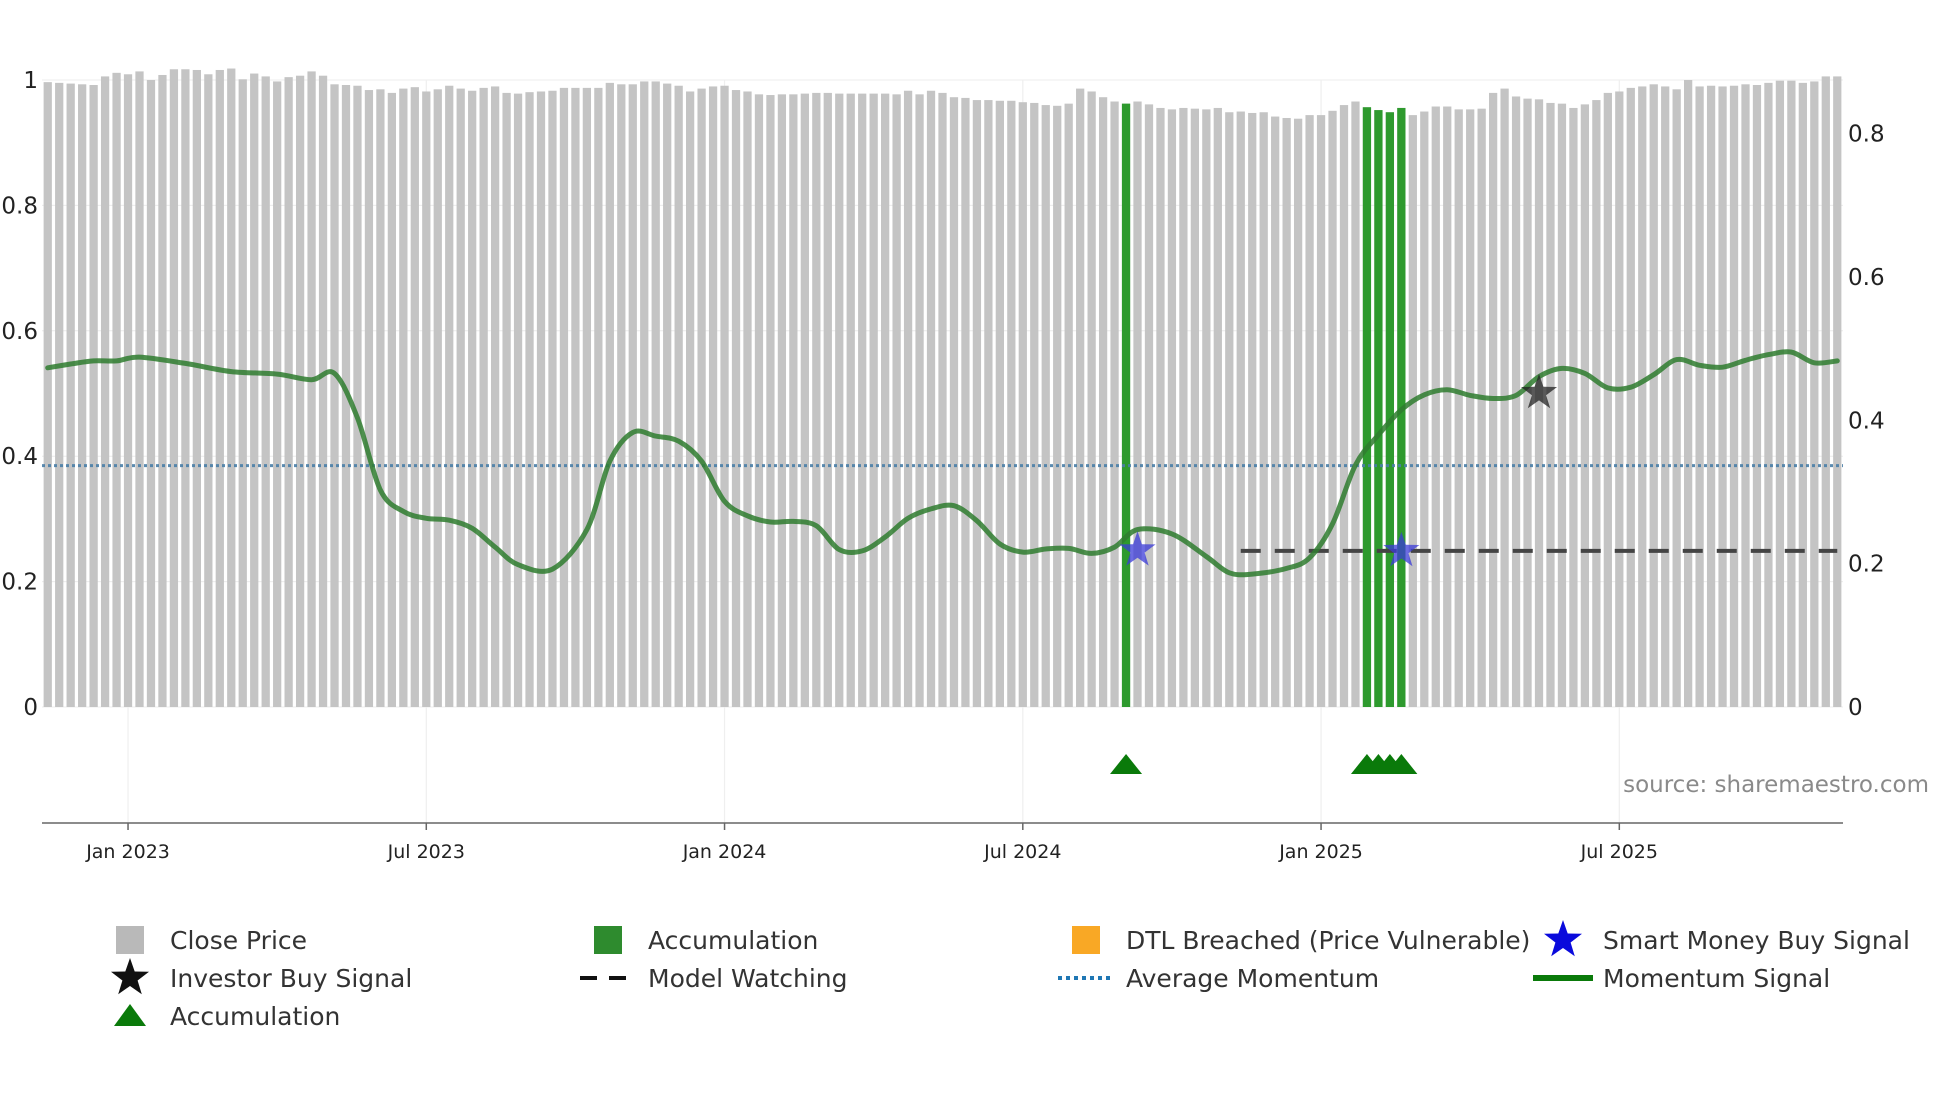  What do you see at coordinates (1681, 978) in the screenshot?
I see `legend-item: Momentum Signal` at bounding box center [1681, 978].